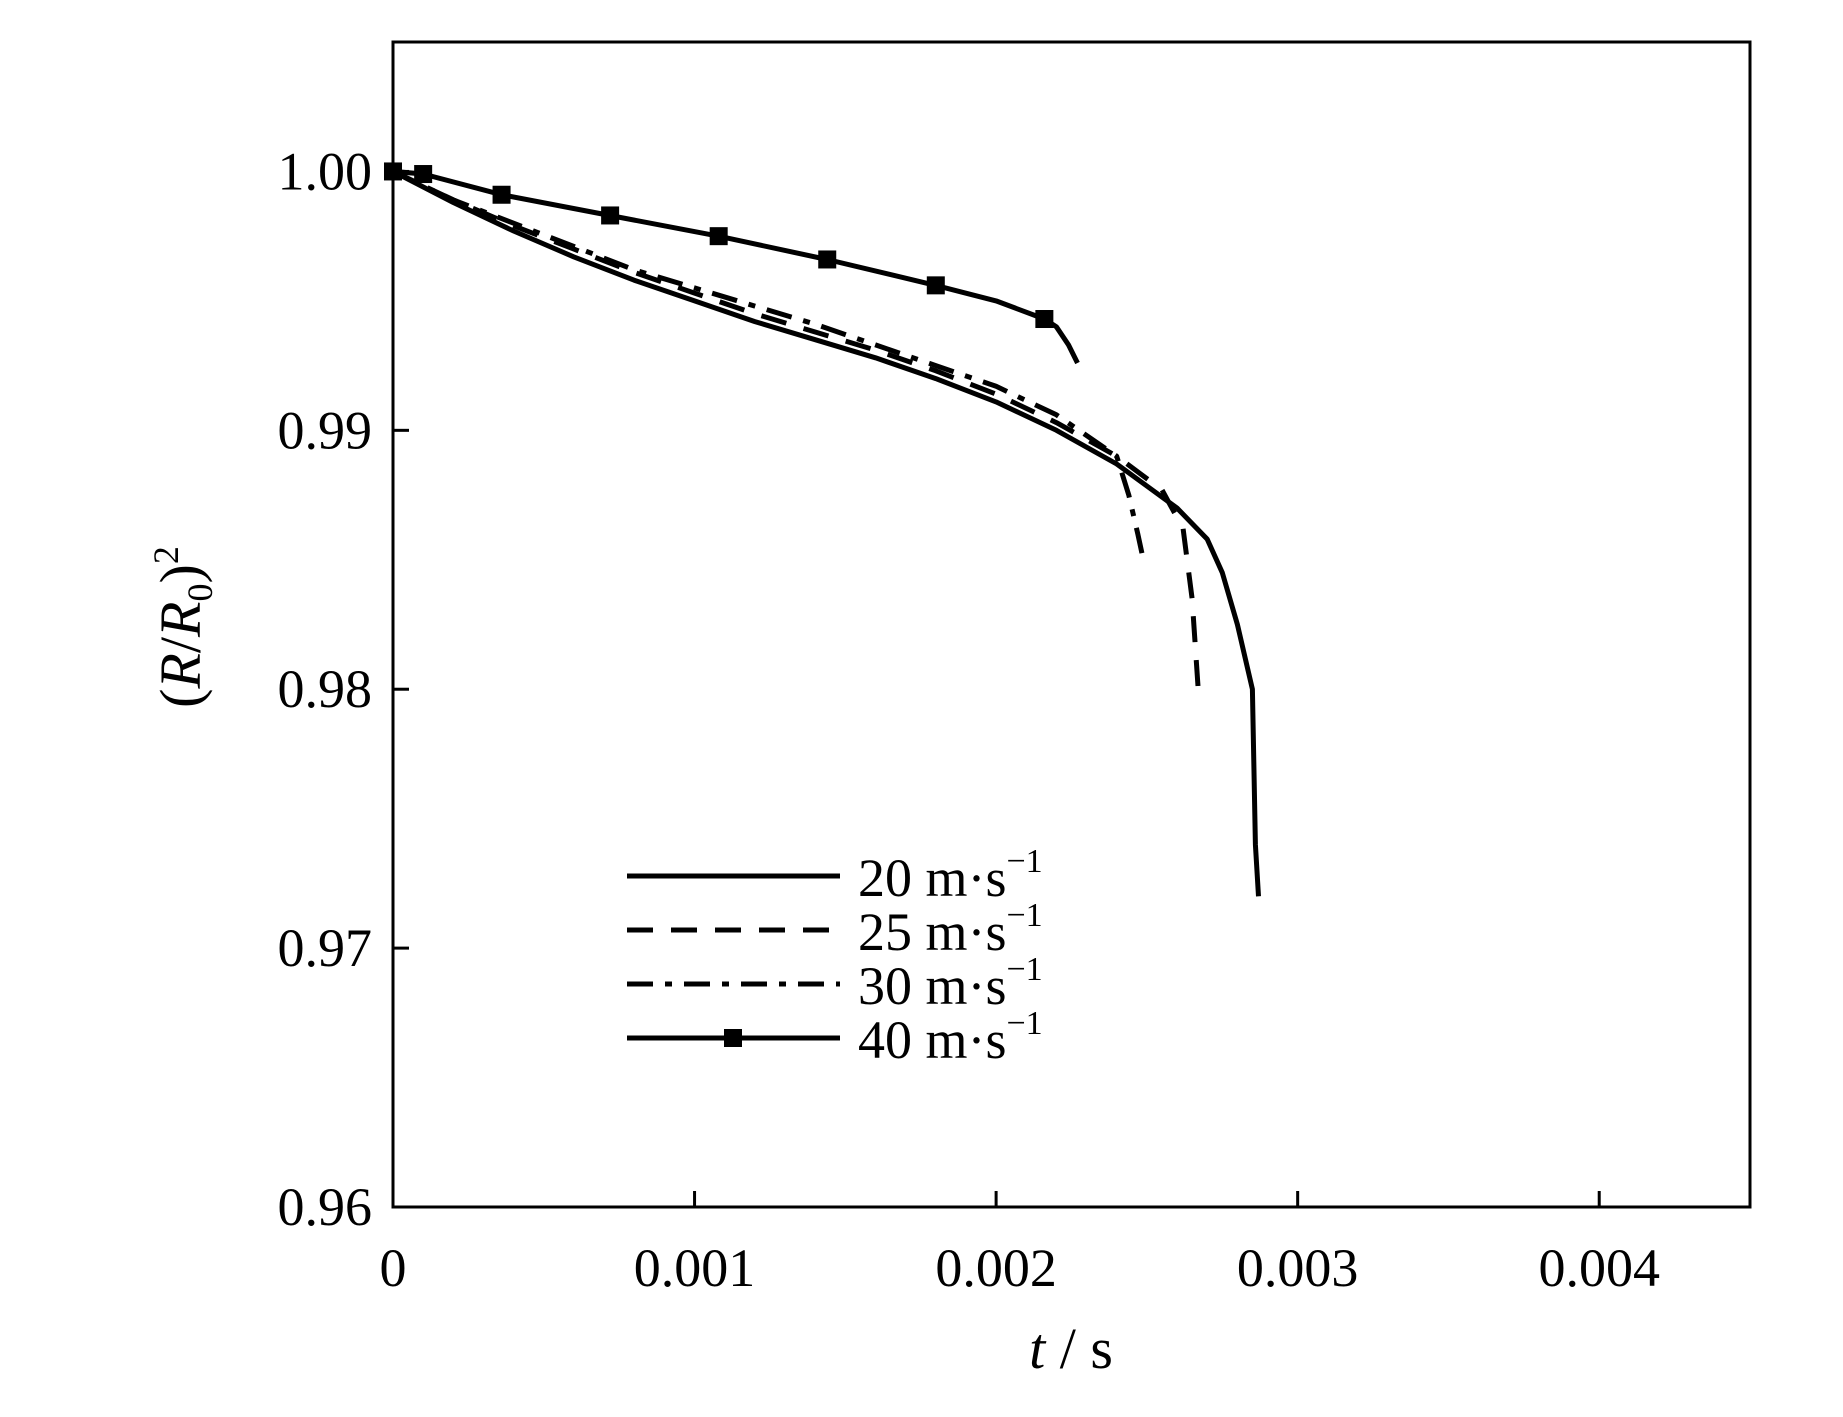  Describe the element at coordinates (1101, 1348) in the screenshot. I see `x-axis-unit: s` at that location.